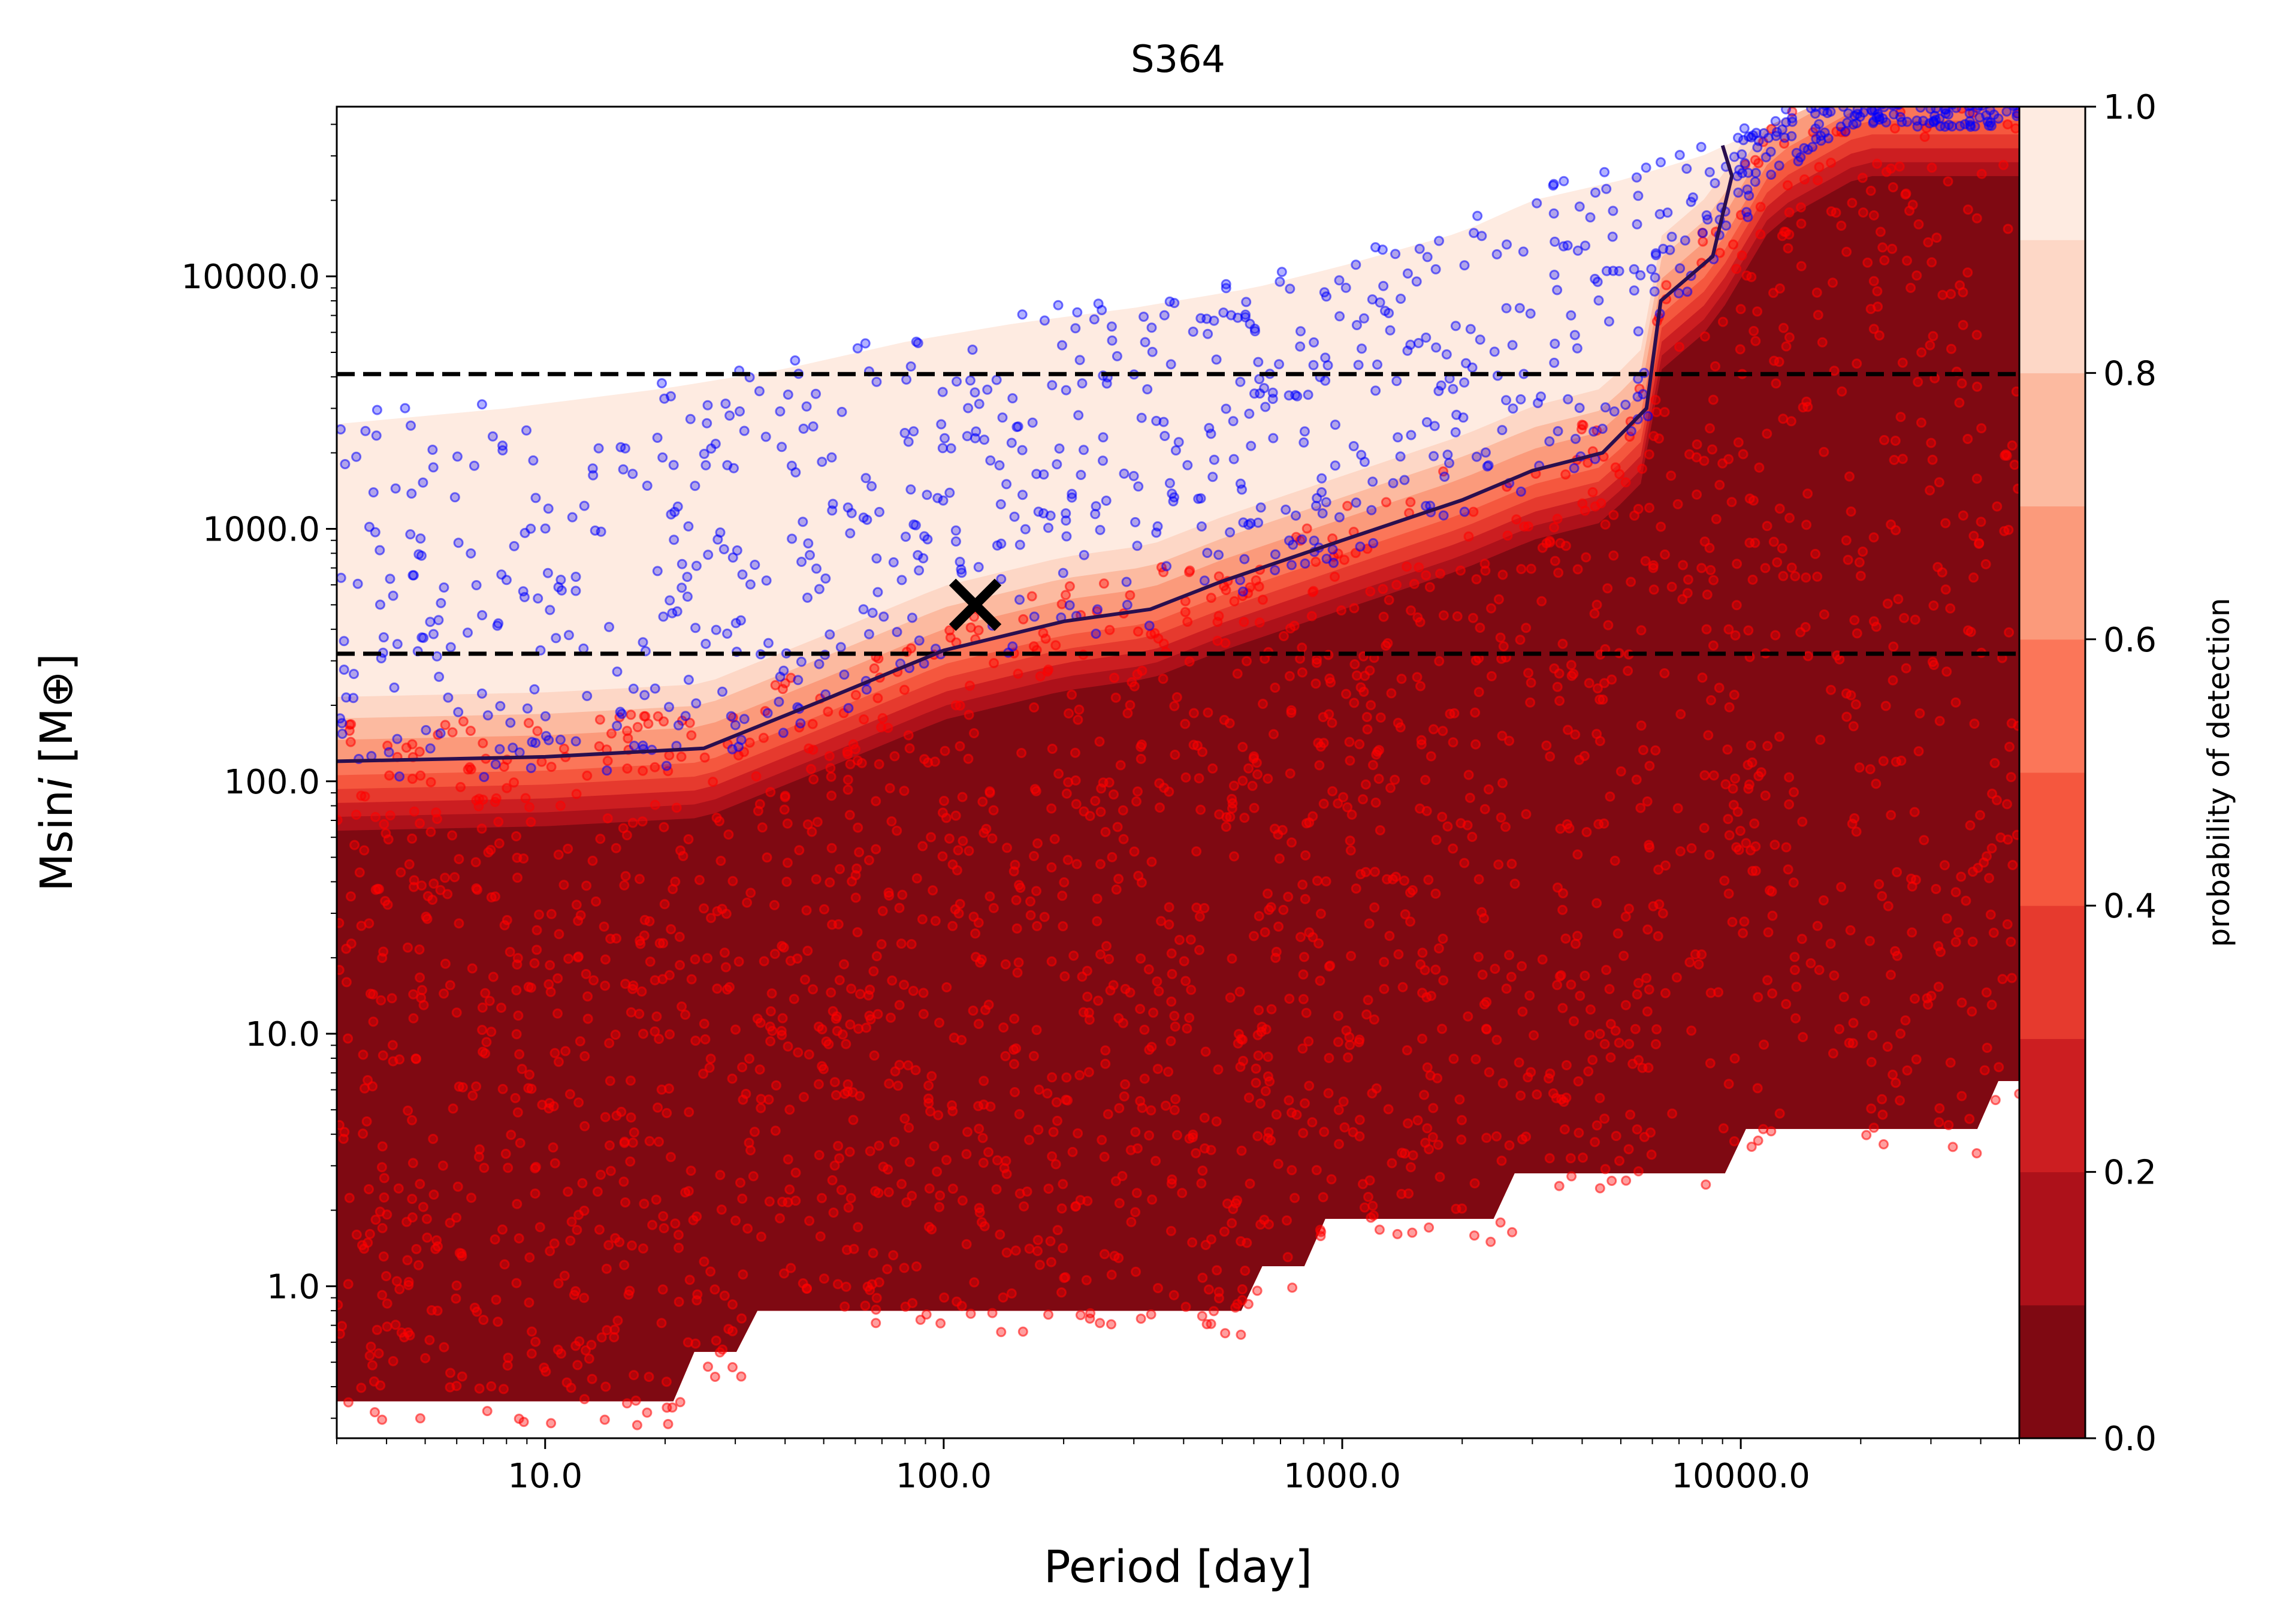 Image resolution: width=2280 pixels, height=1624 pixels. What do you see at coordinates (293, 1286) in the screenshot?
I see `y-tick-label: 1.0` at bounding box center [293, 1286].